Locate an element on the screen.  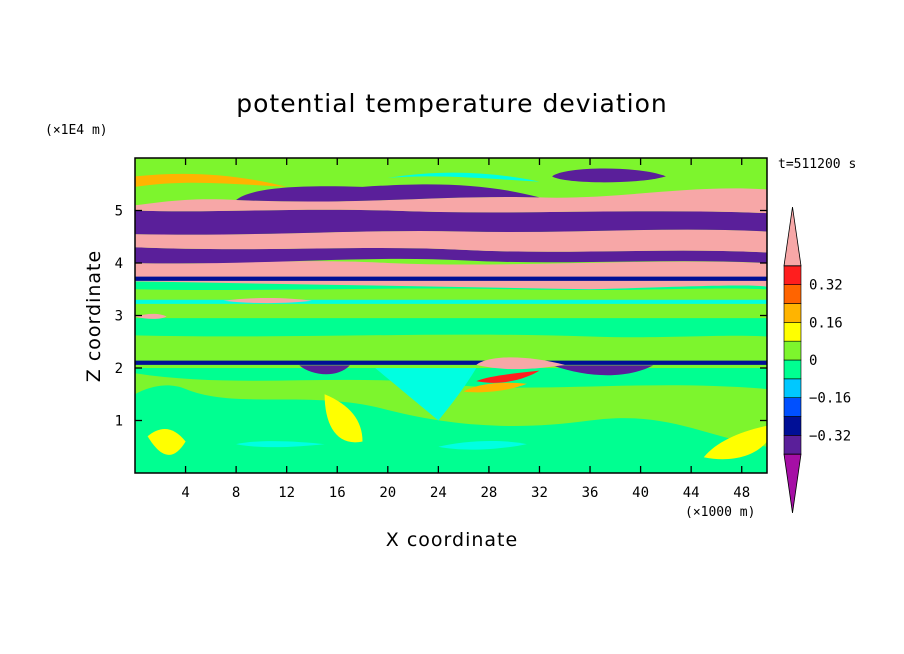
colorbar-extend-top is located at coordinates (792, 236).